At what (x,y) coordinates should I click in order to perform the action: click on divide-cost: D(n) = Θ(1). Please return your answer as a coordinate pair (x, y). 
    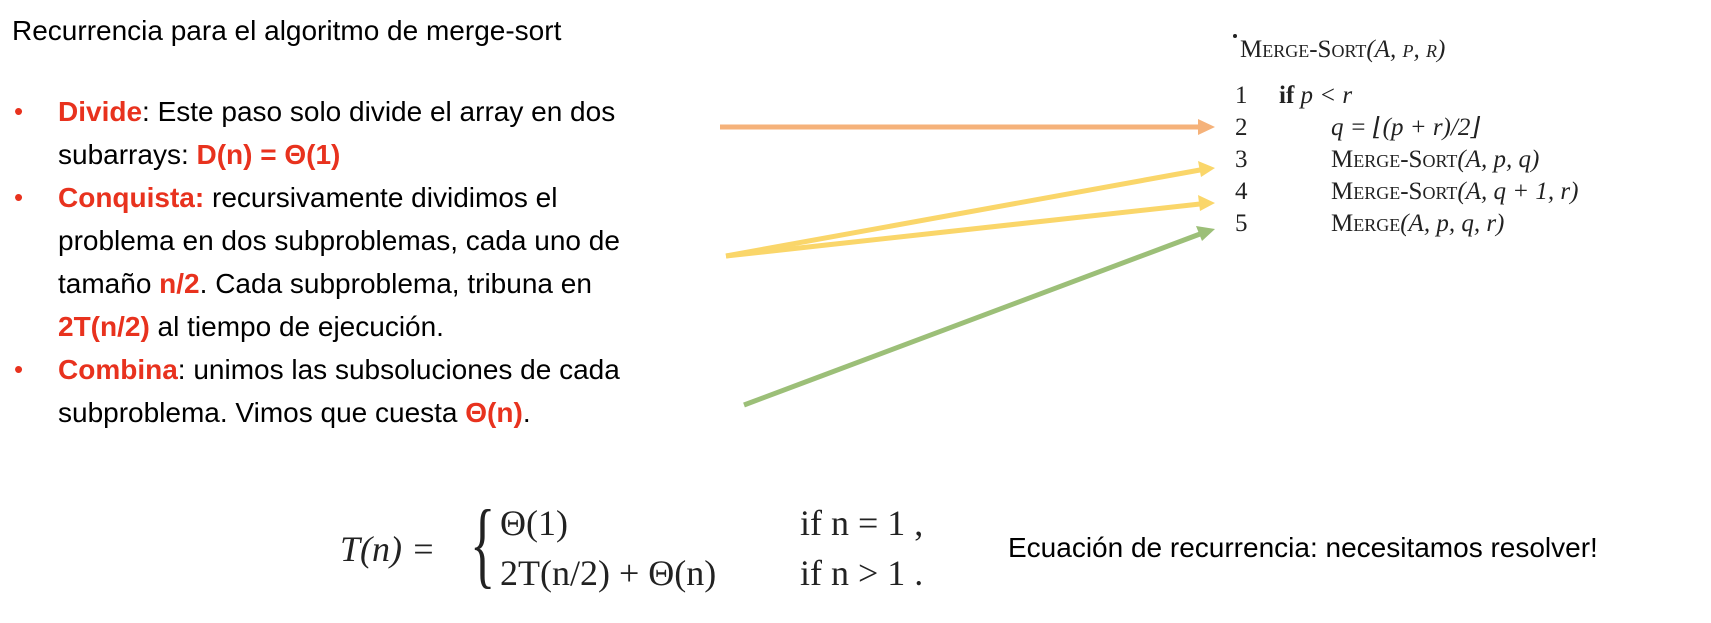
    Looking at the image, I should click on (268, 154).